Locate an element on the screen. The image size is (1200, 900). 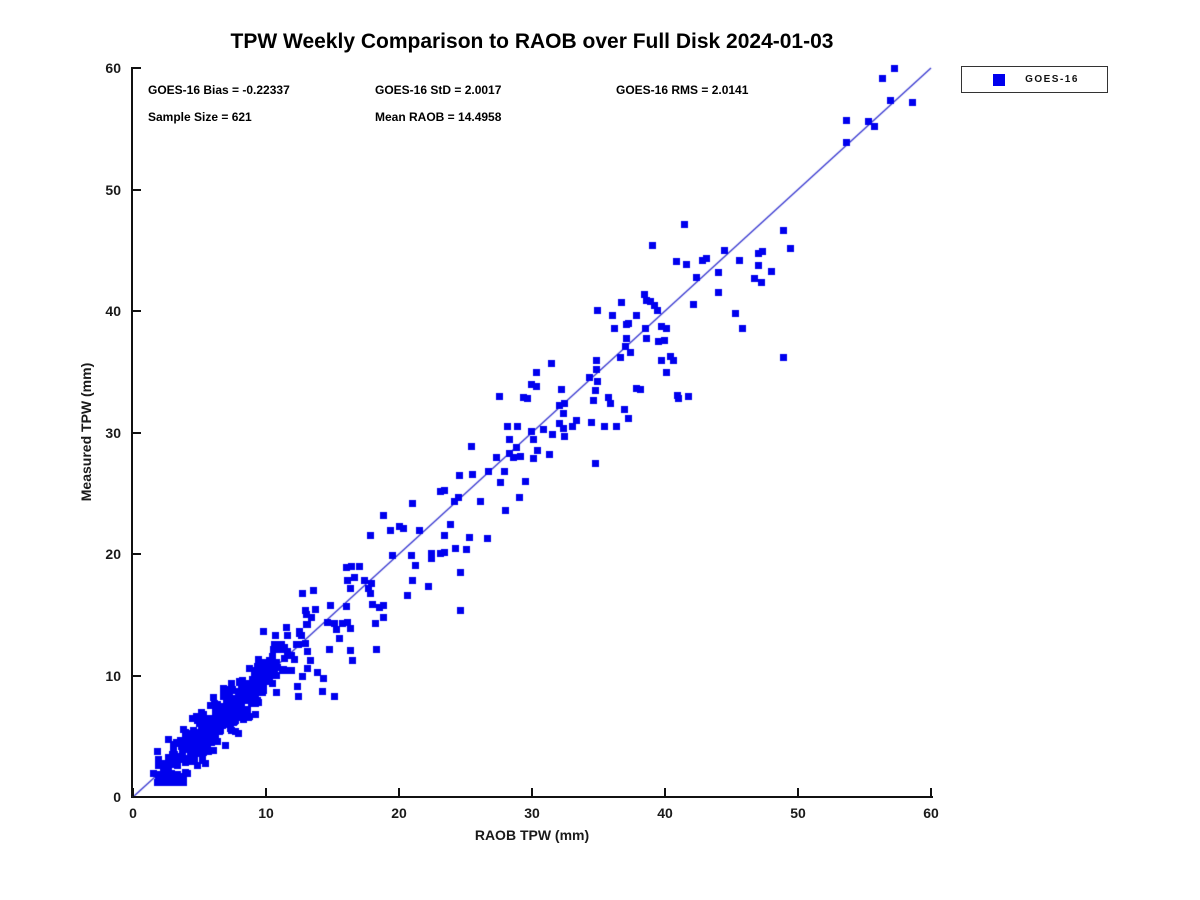
x-tick-label: 40 is located at coordinates (665, 813).